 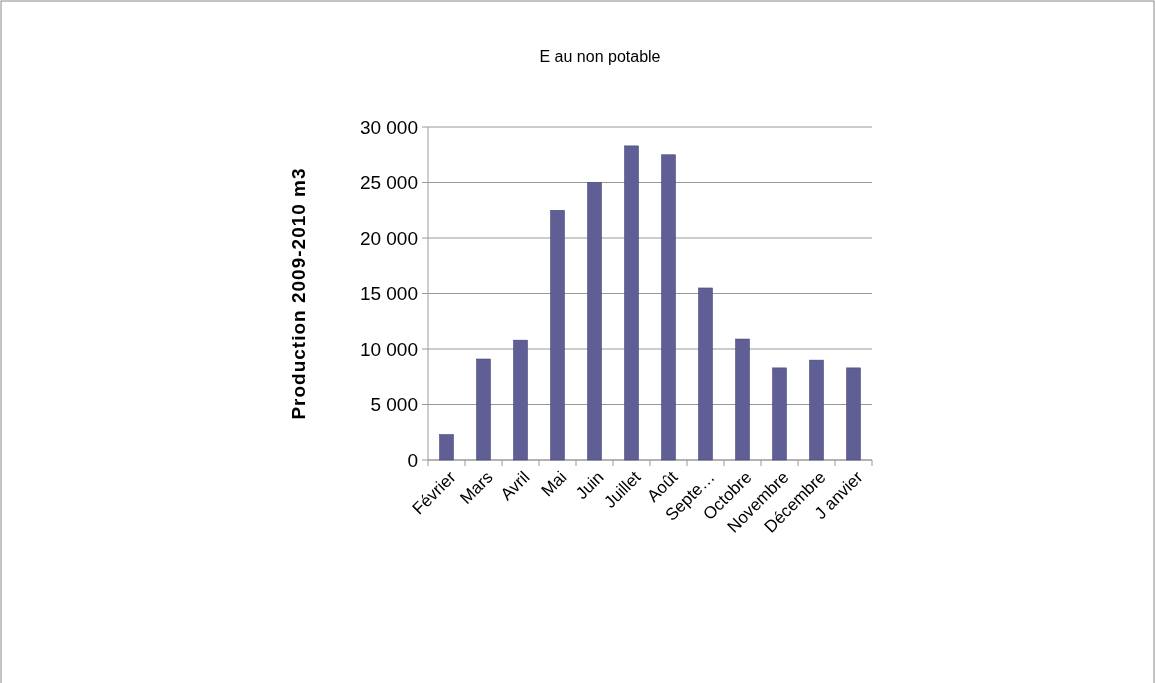 What do you see at coordinates (388, 238) in the screenshot?
I see `y-tick-label: 20 000` at bounding box center [388, 238].